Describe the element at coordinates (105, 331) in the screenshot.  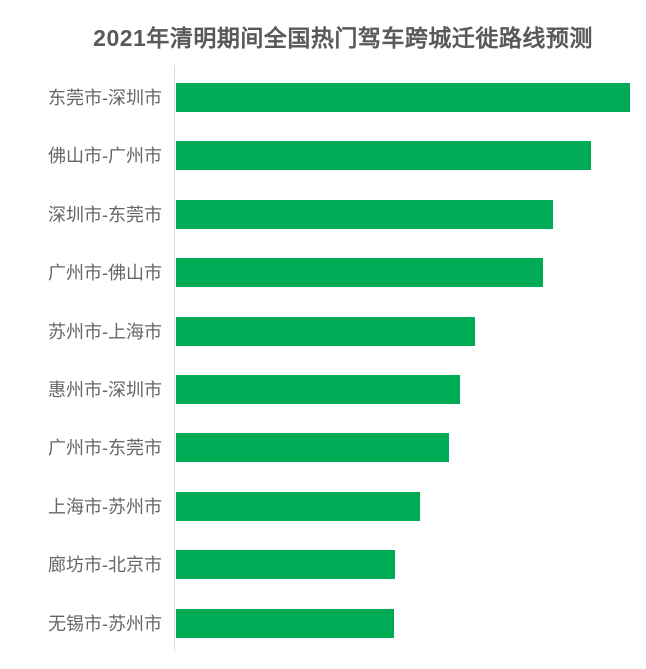
I see `category-label: 苏州市-上海市` at that location.